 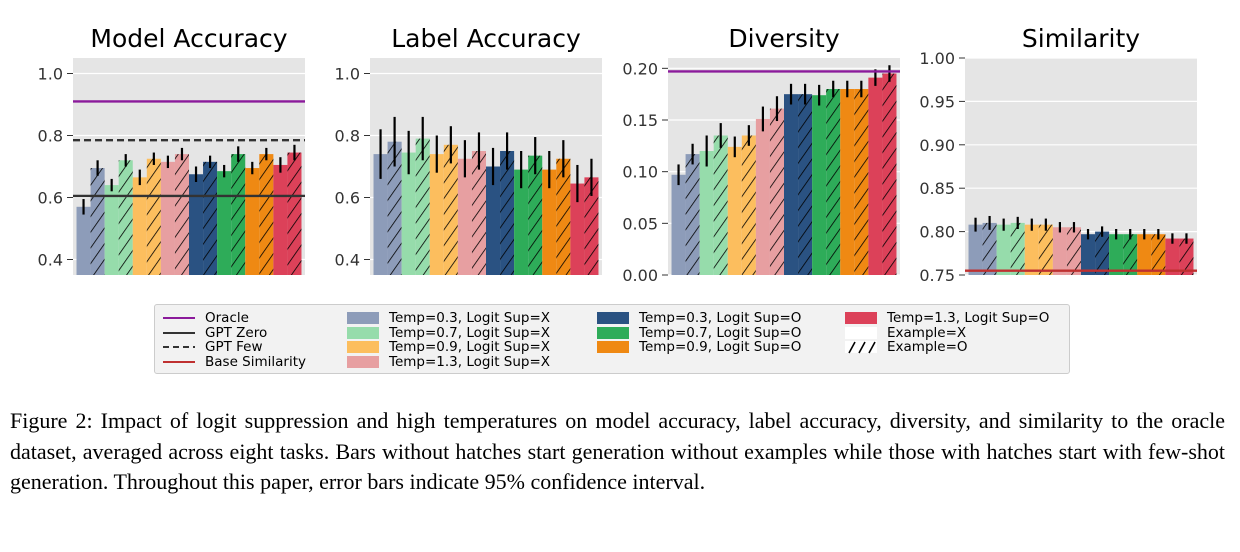 What do you see at coordinates (179, 333) in the screenshot?
I see `gpt-zero-line-swatch` at bounding box center [179, 333].